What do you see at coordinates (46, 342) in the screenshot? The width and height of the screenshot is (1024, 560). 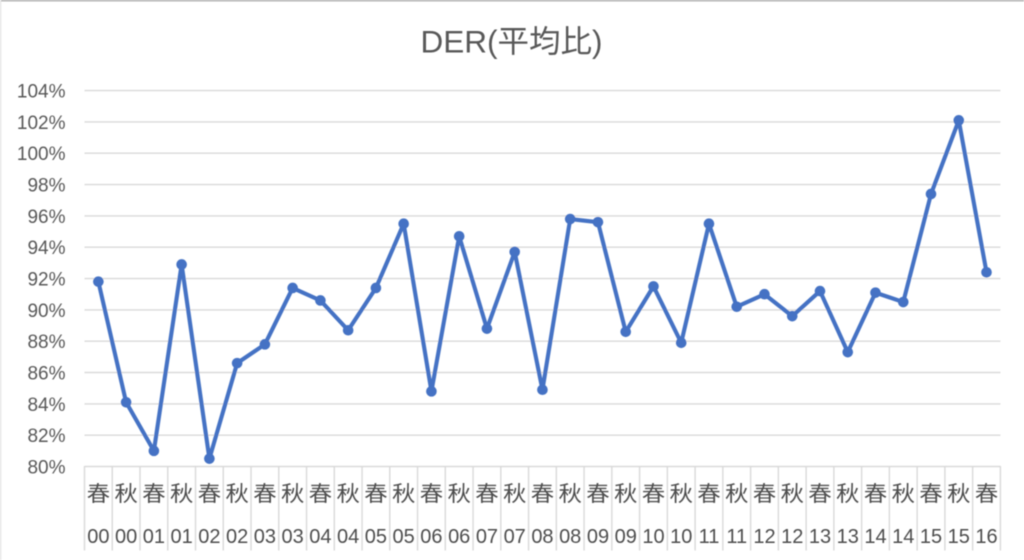 I see `svg-text: 88%` at bounding box center [46, 342].